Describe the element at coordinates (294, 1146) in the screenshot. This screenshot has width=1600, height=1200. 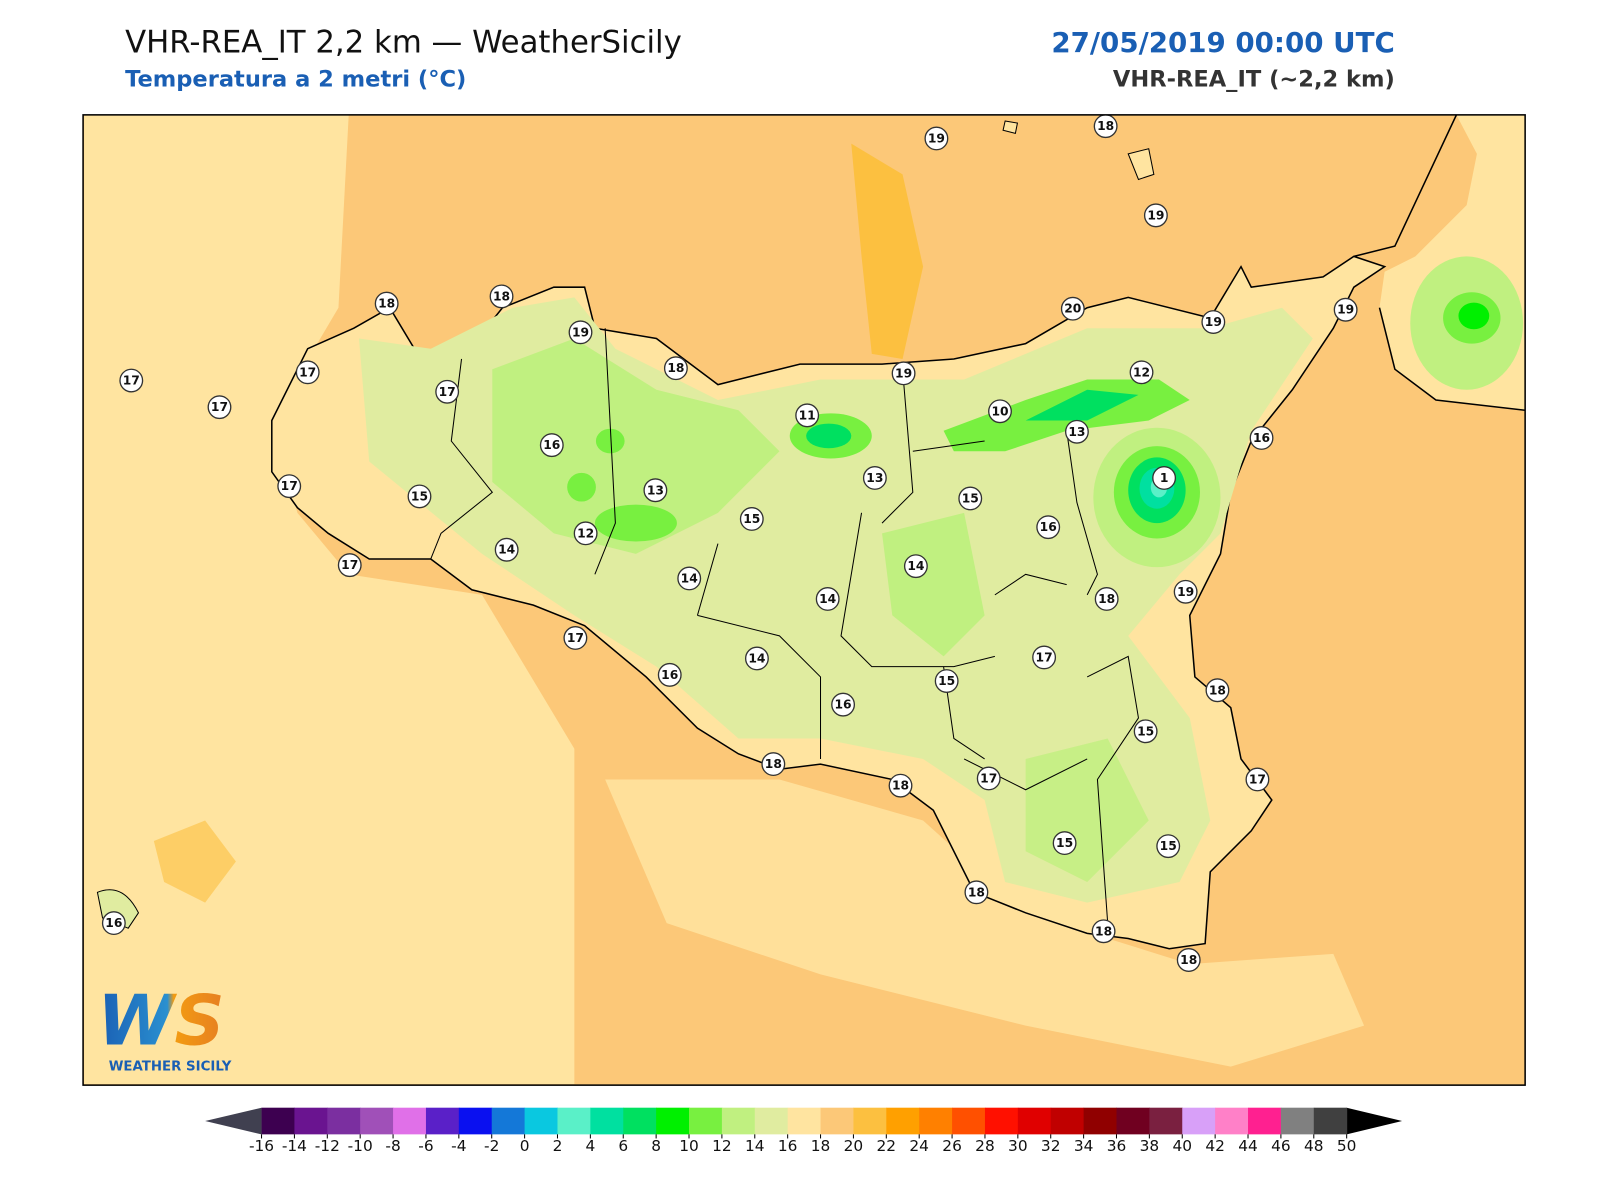
I see `colorbar-tick-label: -14` at that location.